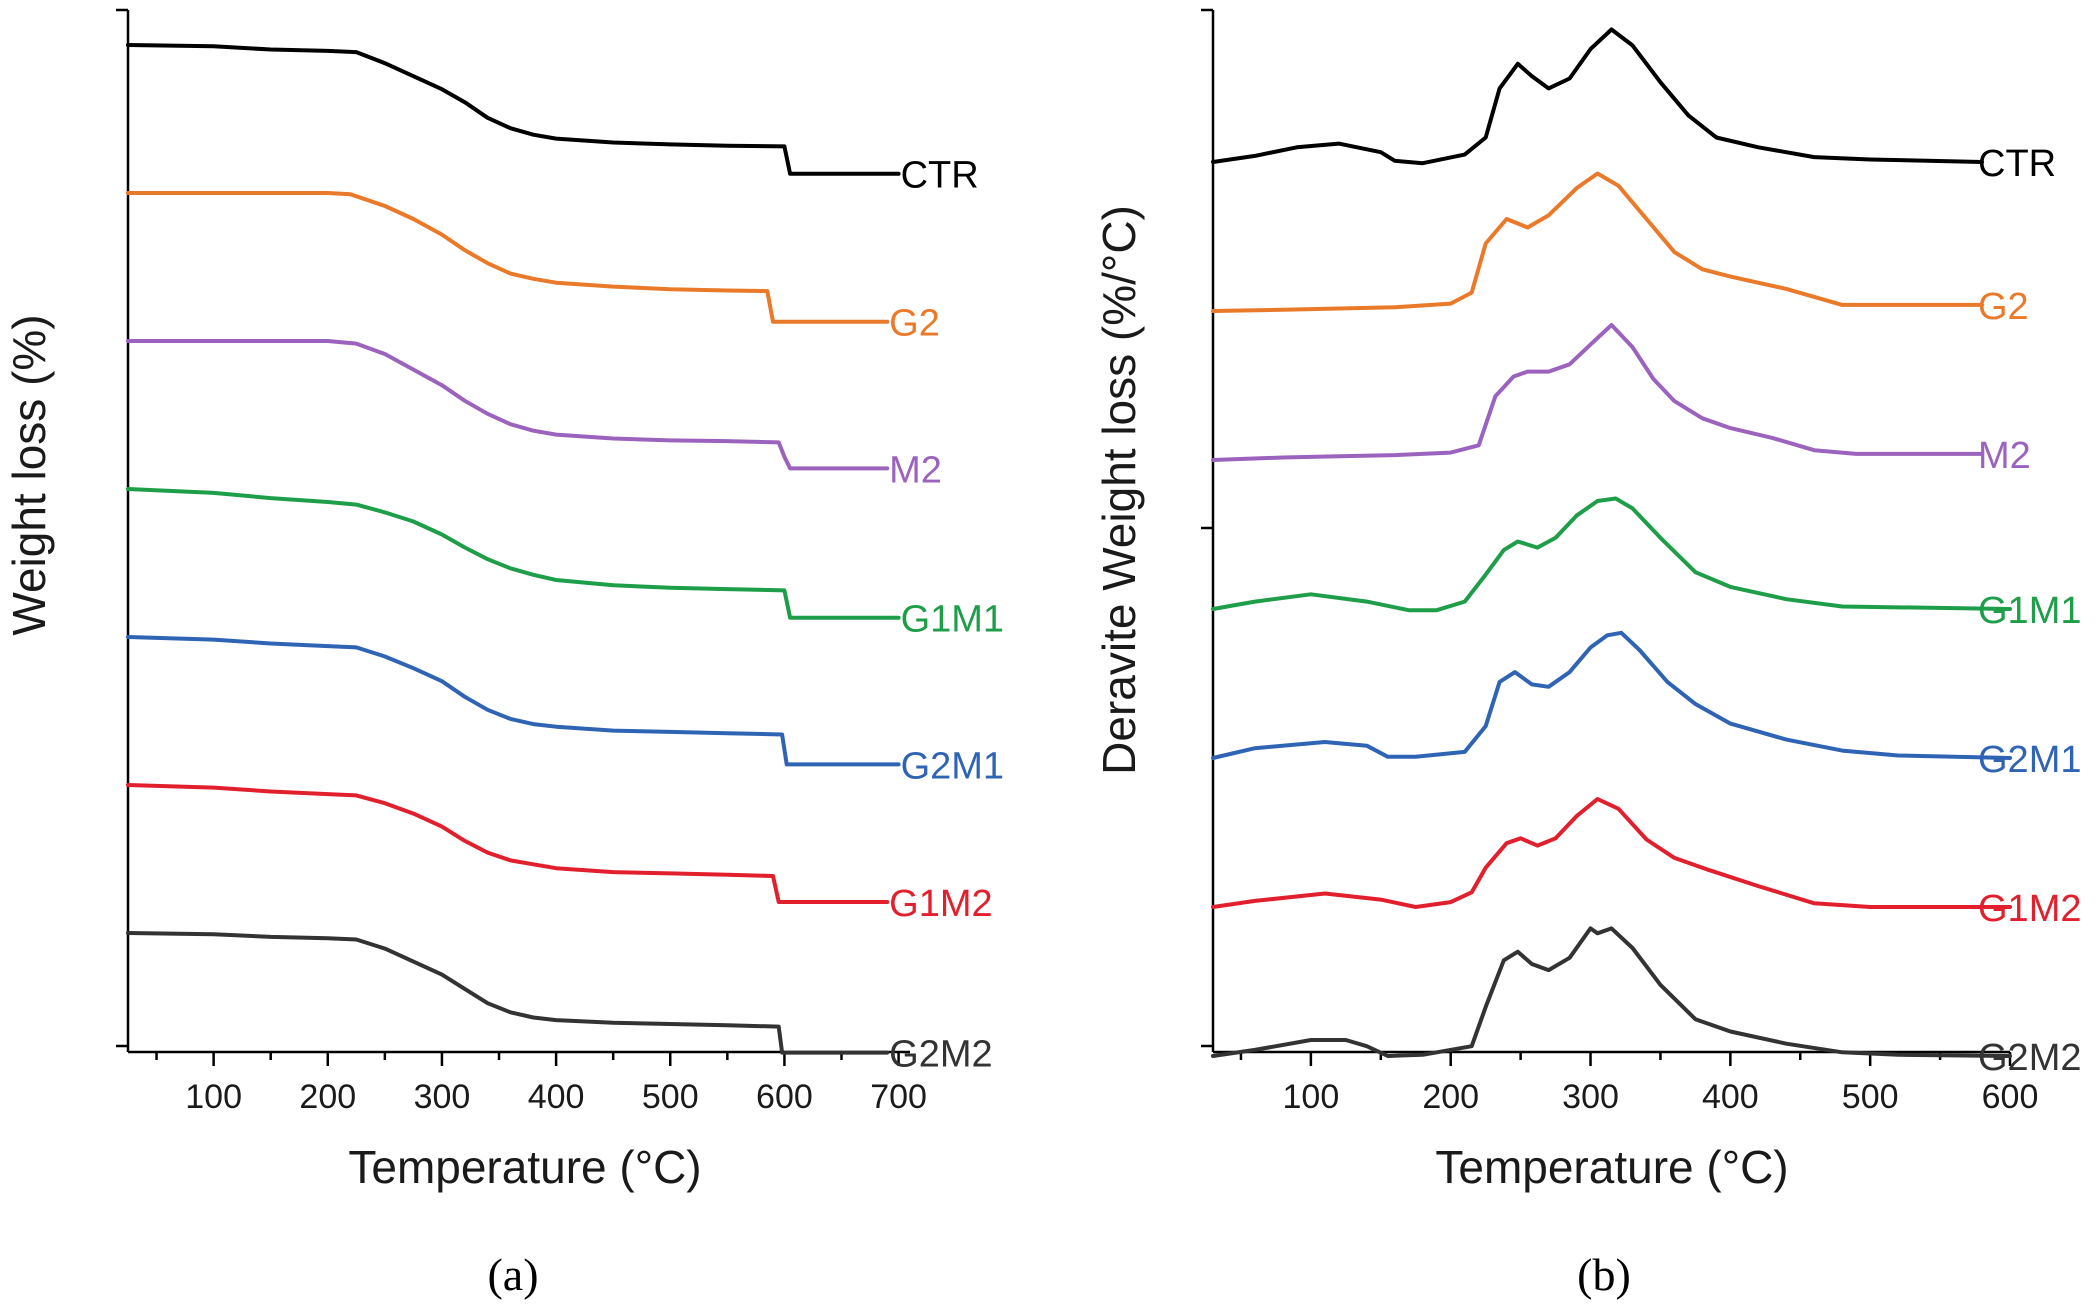 The height and width of the screenshot is (1308, 2100). Describe the element at coordinates (213, 1097) in the screenshot. I see `panel-a-x-tick-label-100: 100` at that location.